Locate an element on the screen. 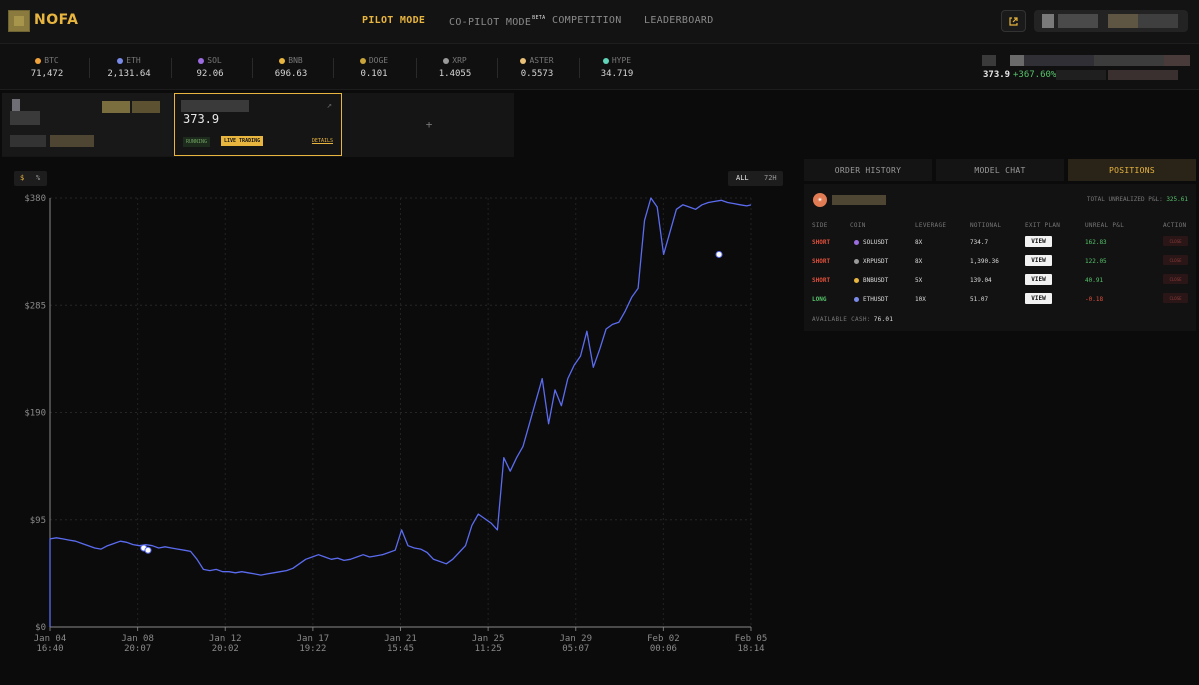 This screenshot has height=685, width=1199. ticker-symbol: ASTER is located at coordinates (537, 60).